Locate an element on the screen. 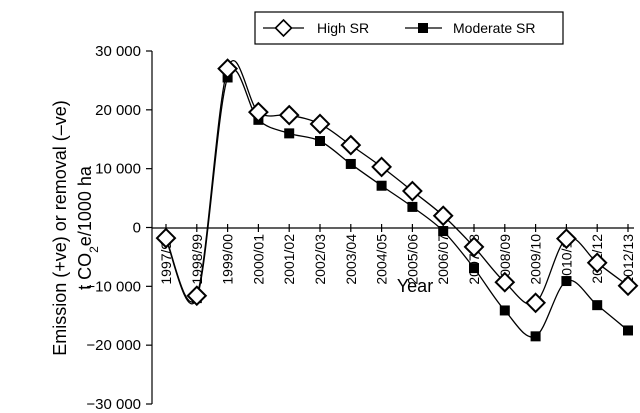  y-axis-title-line1: Emission (+ve) or removal (–ve) is located at coordinates (60, 228).